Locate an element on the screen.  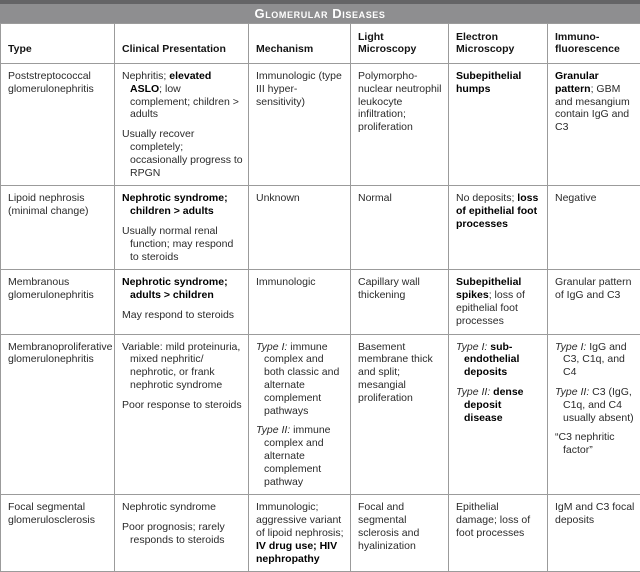
cell-paragraph: Nephrotic syndrome; children > adults is located at coordinates (182, 205).